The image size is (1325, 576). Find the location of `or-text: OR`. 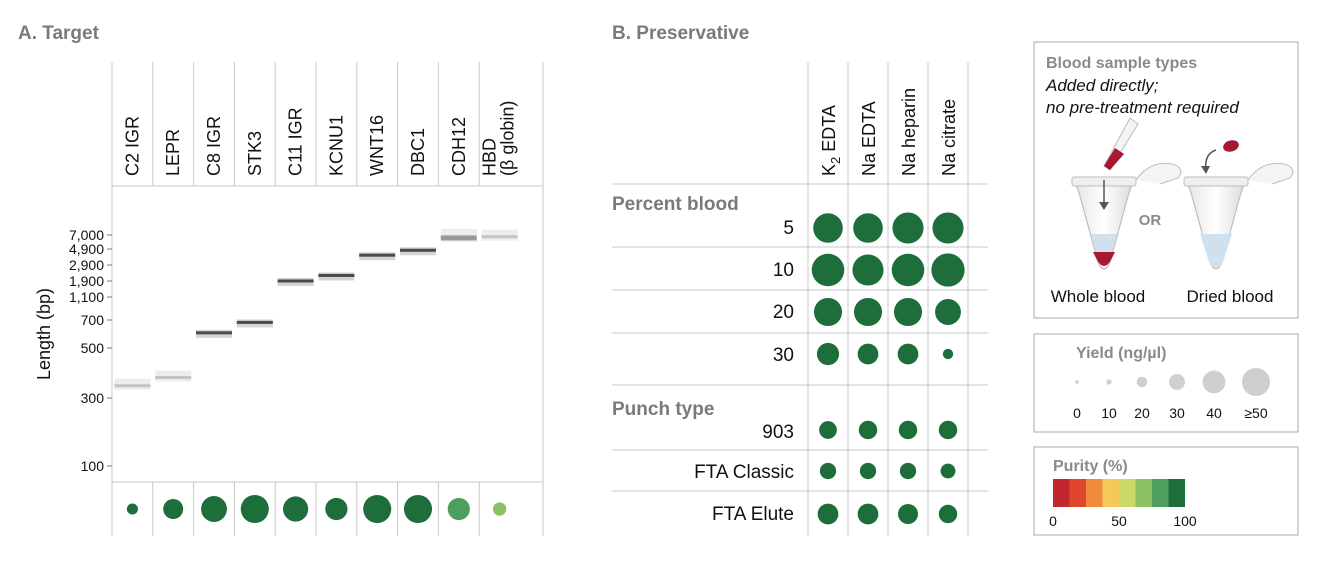

or-text: OR is located at coordinates (1150, 220).